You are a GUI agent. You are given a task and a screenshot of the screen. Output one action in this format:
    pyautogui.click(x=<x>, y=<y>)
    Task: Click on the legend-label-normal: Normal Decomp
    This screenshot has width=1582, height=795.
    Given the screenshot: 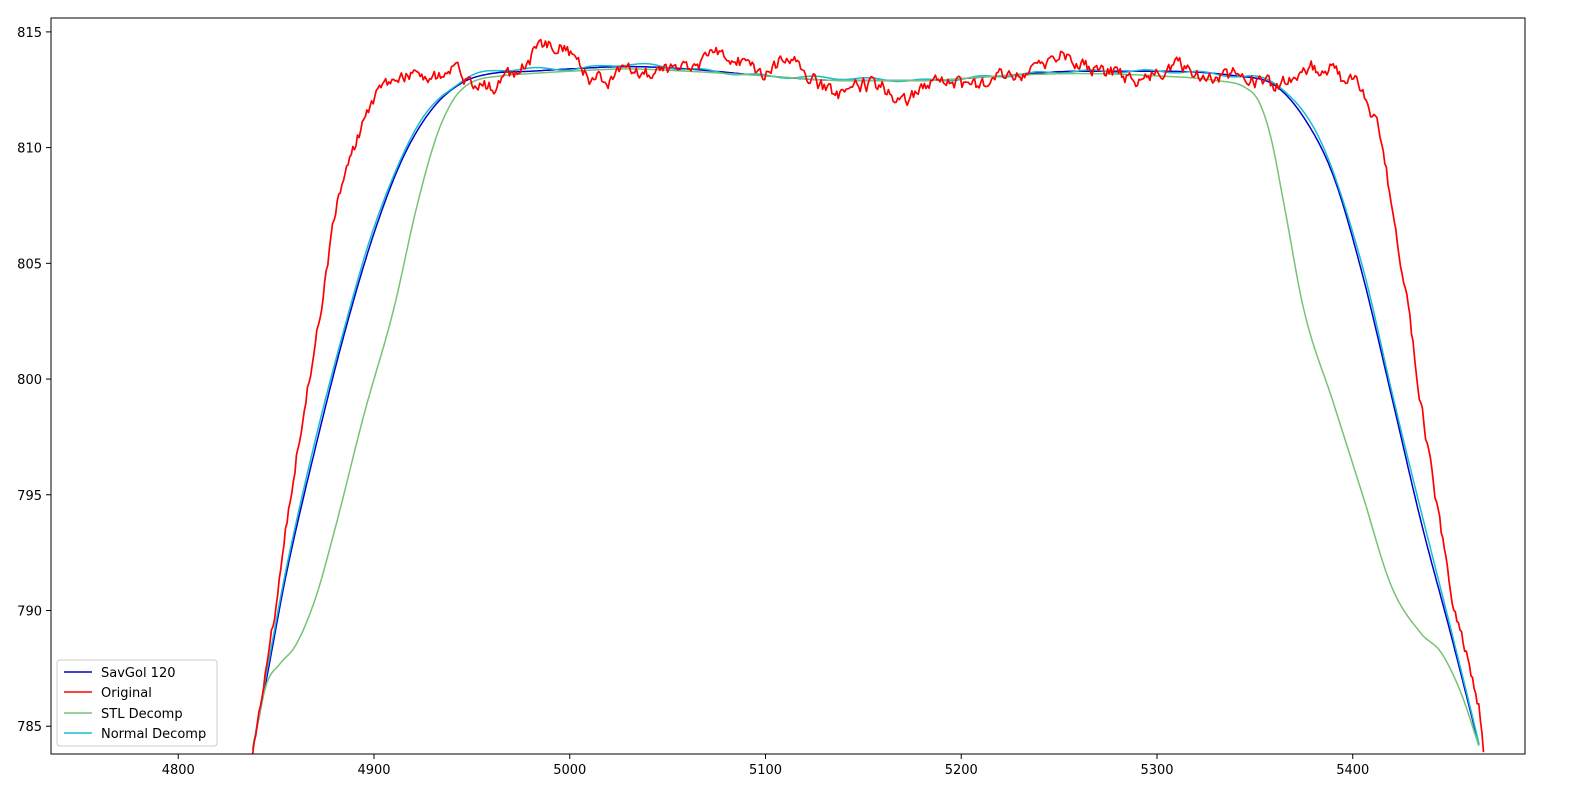 What is the action you would take?
    pyautogui.click(x=153, y=734)
    